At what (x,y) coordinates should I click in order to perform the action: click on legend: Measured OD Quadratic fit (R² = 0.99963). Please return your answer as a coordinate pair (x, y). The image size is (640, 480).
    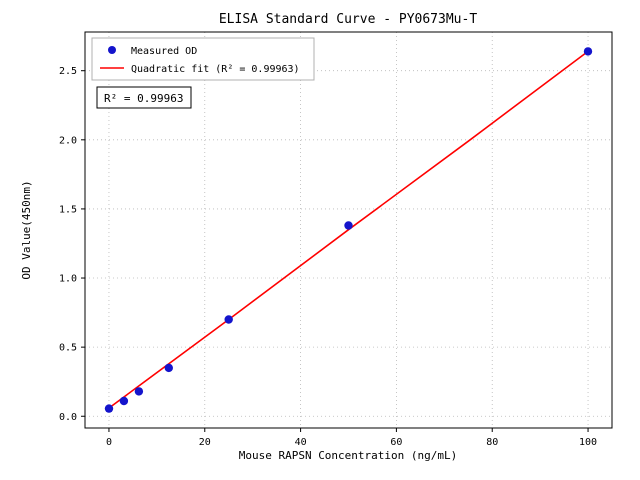
    Looking at the image, I should click on (203, 59).